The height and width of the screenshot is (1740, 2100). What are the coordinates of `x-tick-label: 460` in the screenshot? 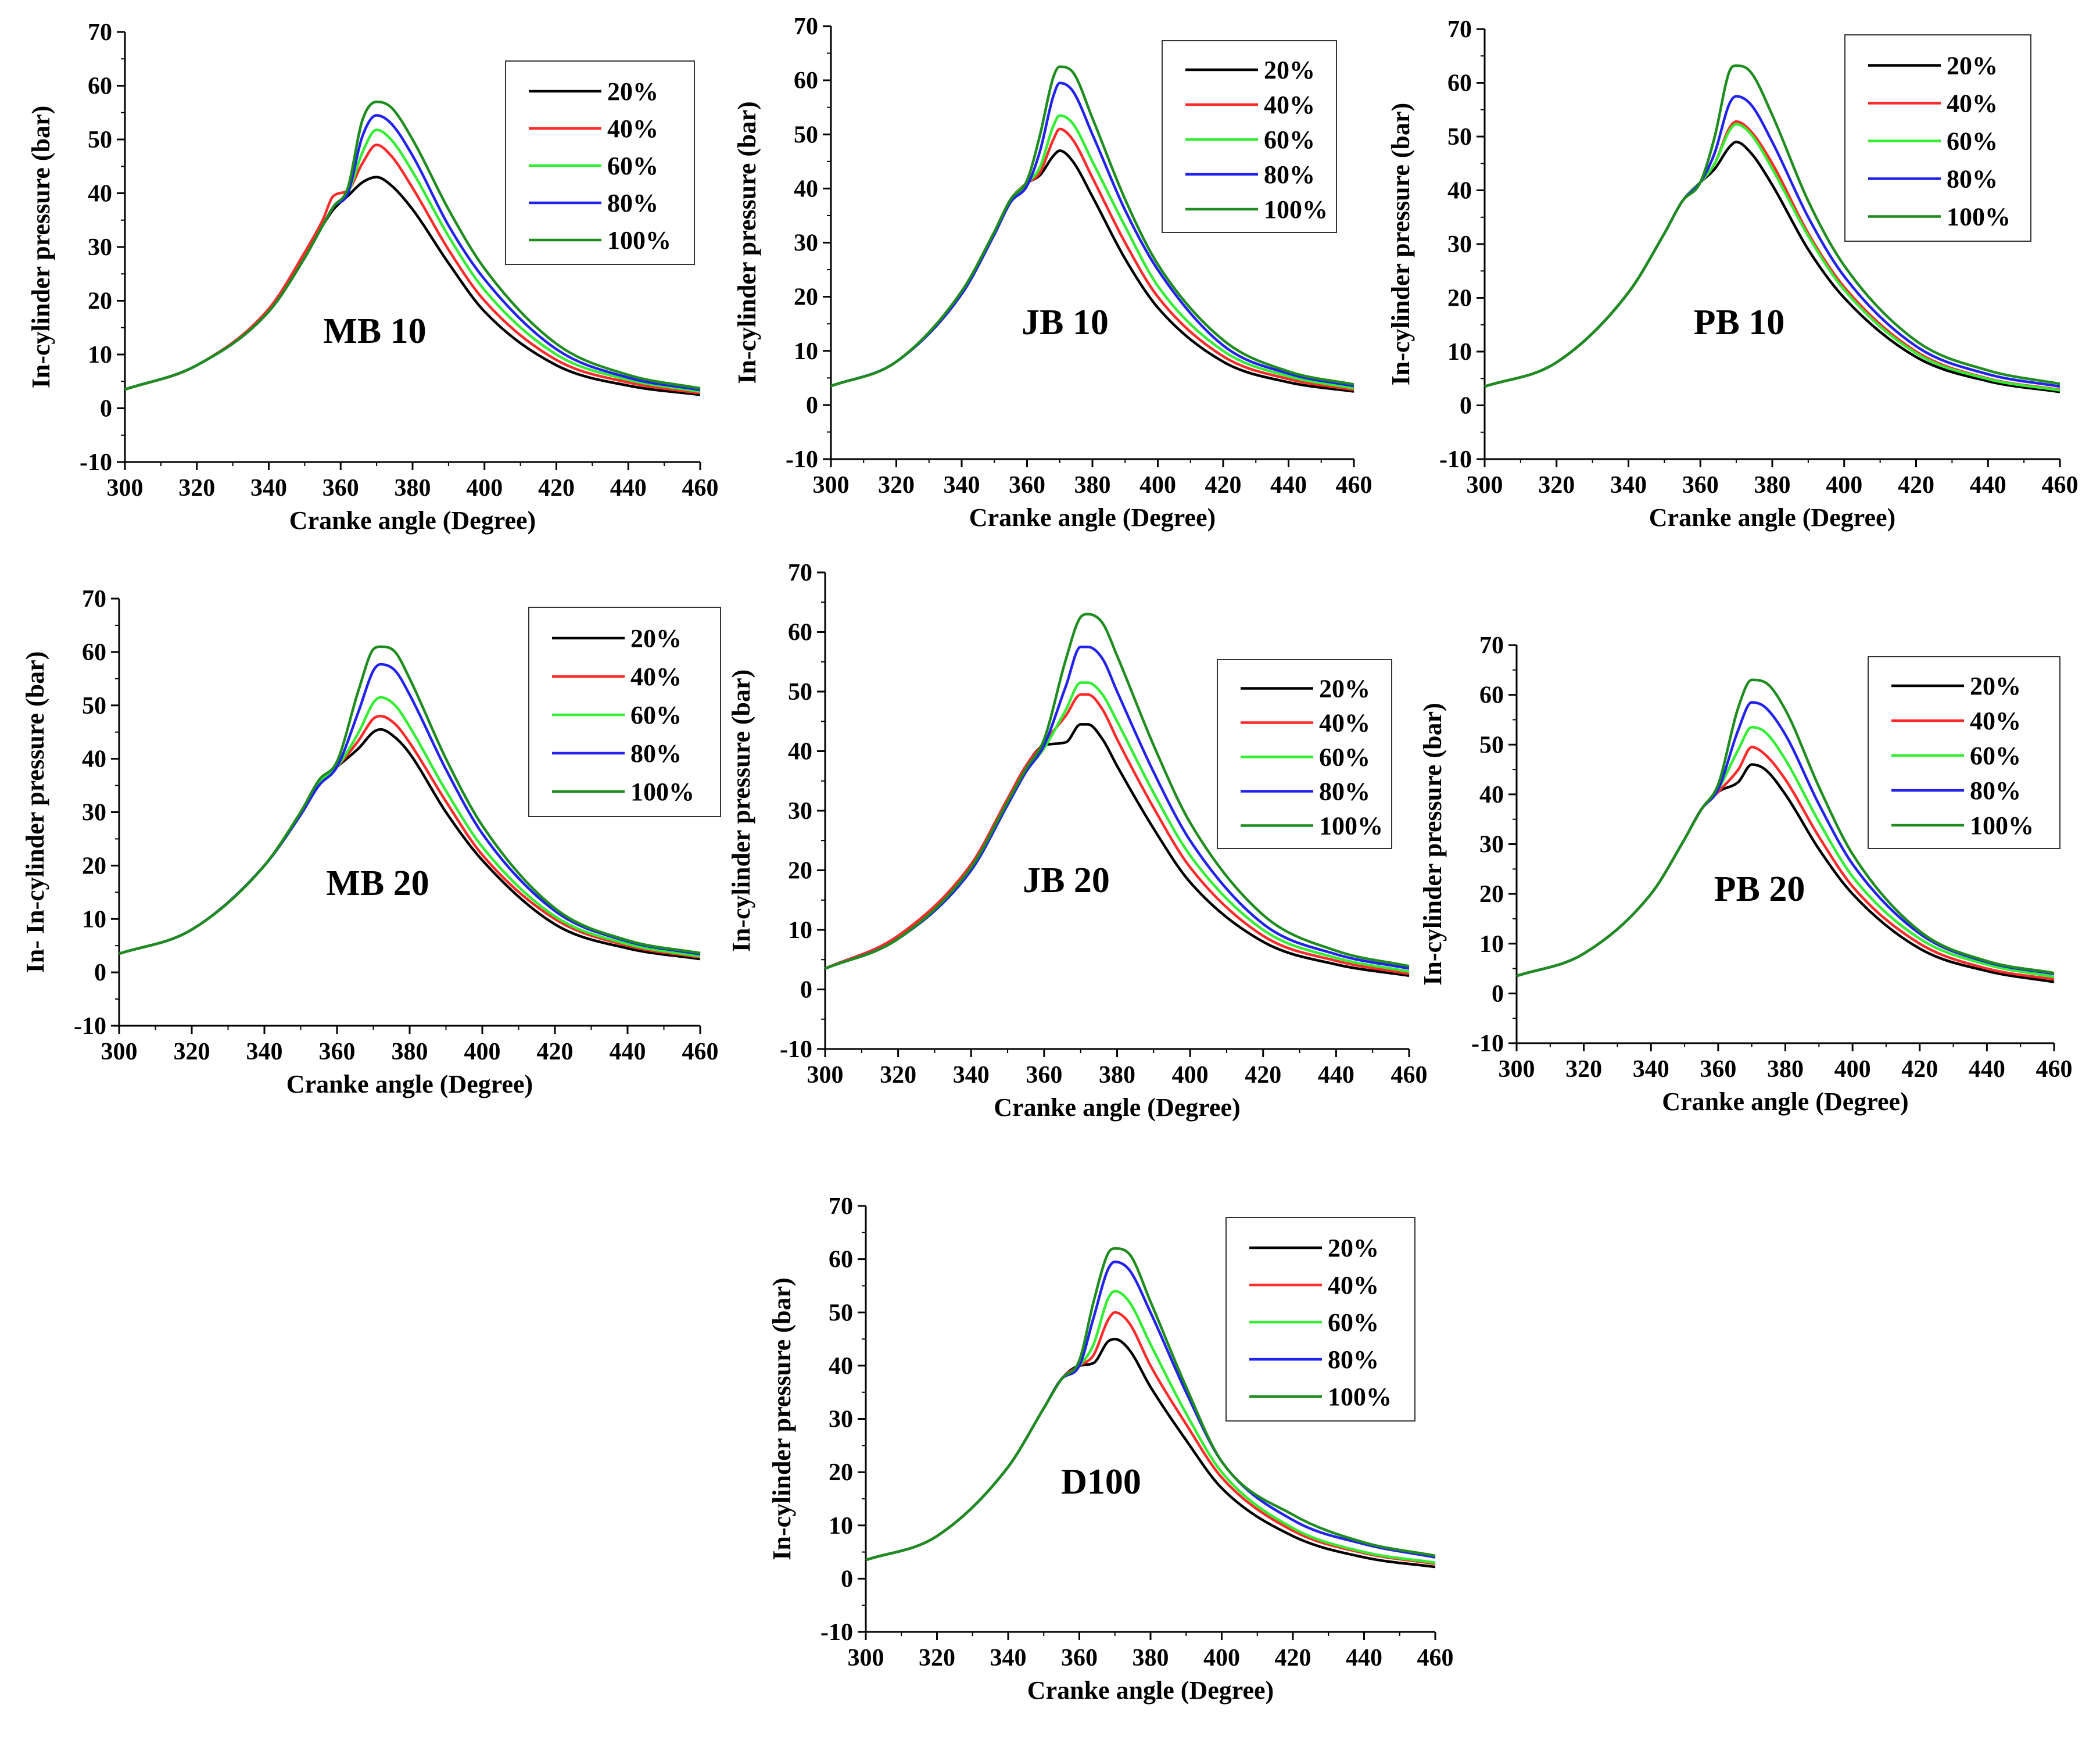 It's located at (2060, 486).